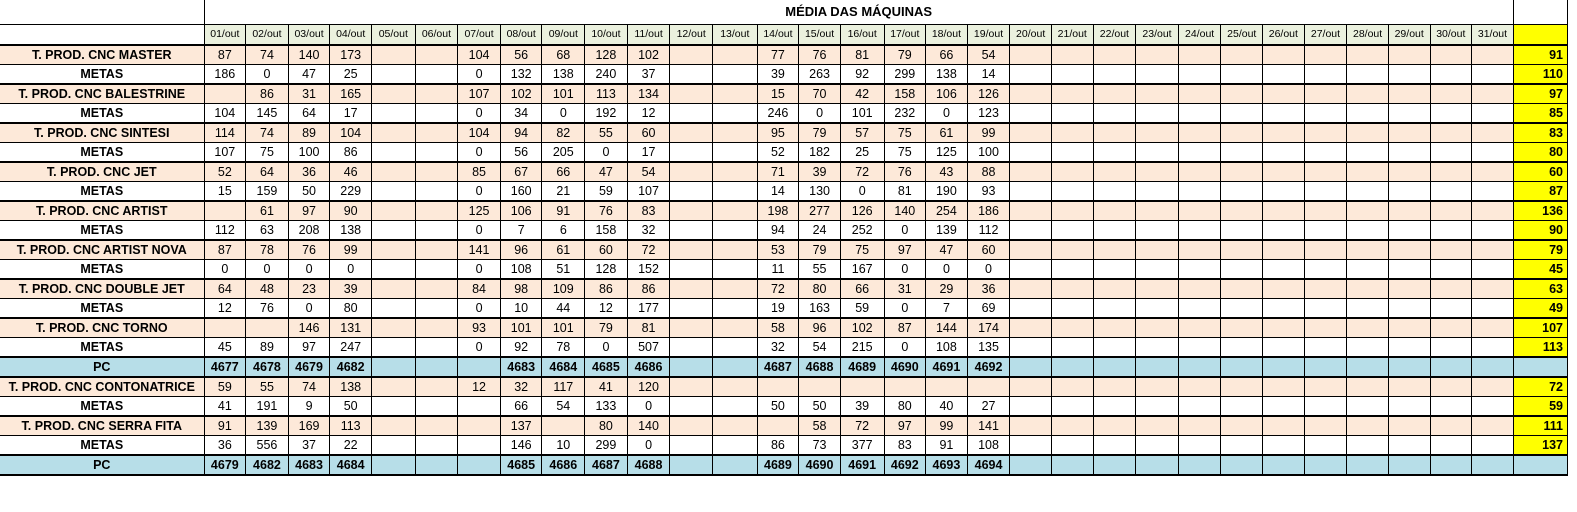 This screenshot has height=512, width=1577. I want to click on value-cell: 104, so click(225, 113).